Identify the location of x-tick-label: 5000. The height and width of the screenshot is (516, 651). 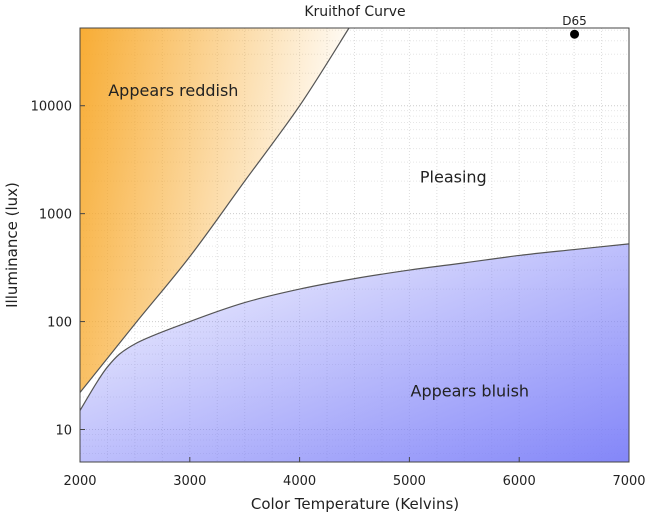
(409, 481).